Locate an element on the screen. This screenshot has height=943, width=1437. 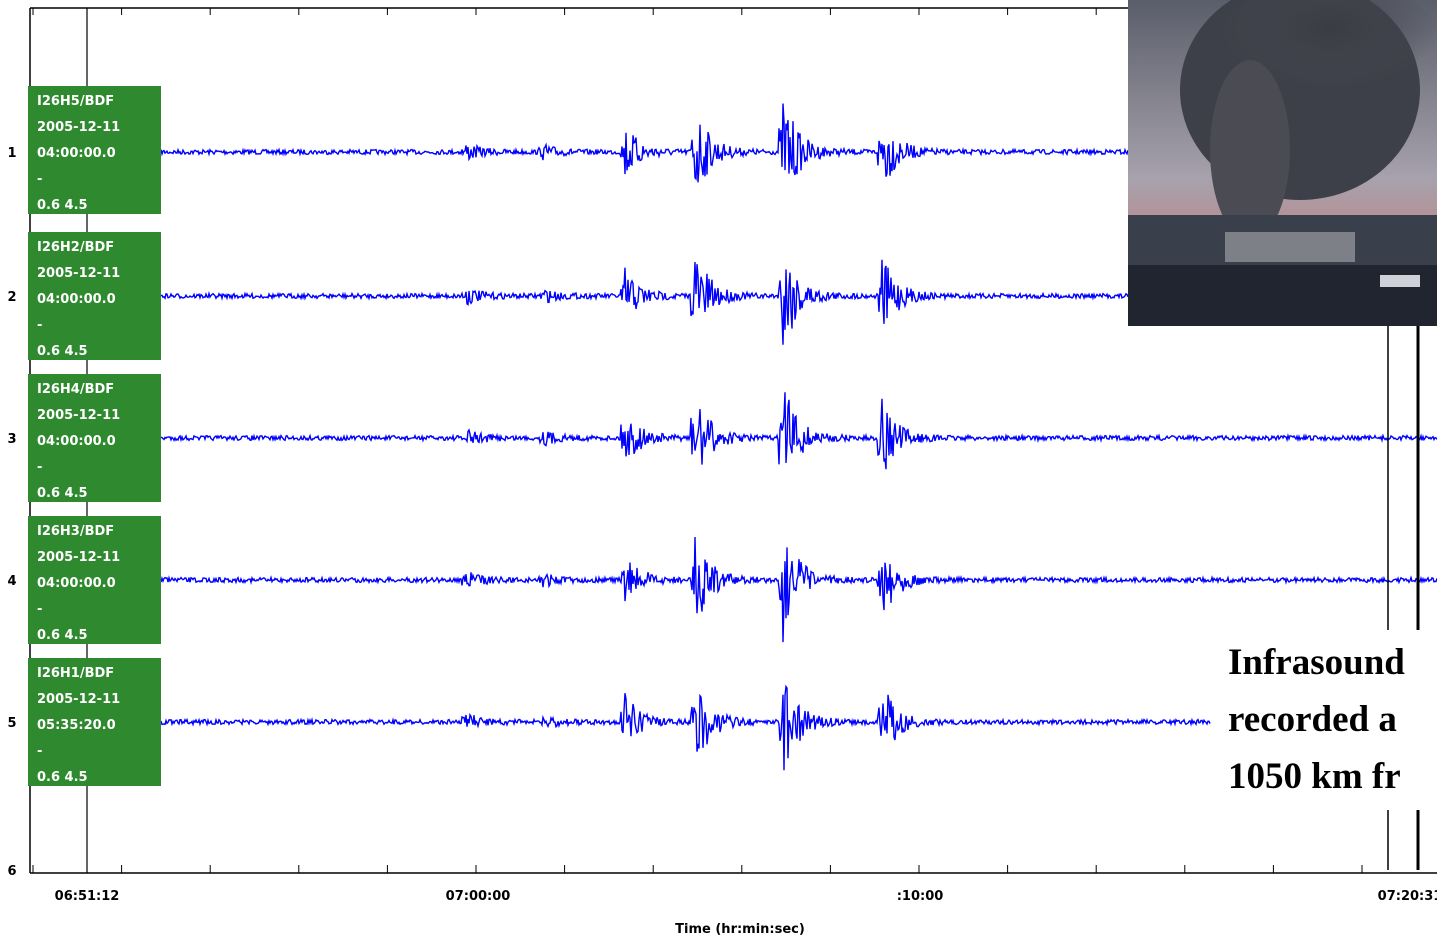
time-label: :10:00 is located at coordinates (920, 896).